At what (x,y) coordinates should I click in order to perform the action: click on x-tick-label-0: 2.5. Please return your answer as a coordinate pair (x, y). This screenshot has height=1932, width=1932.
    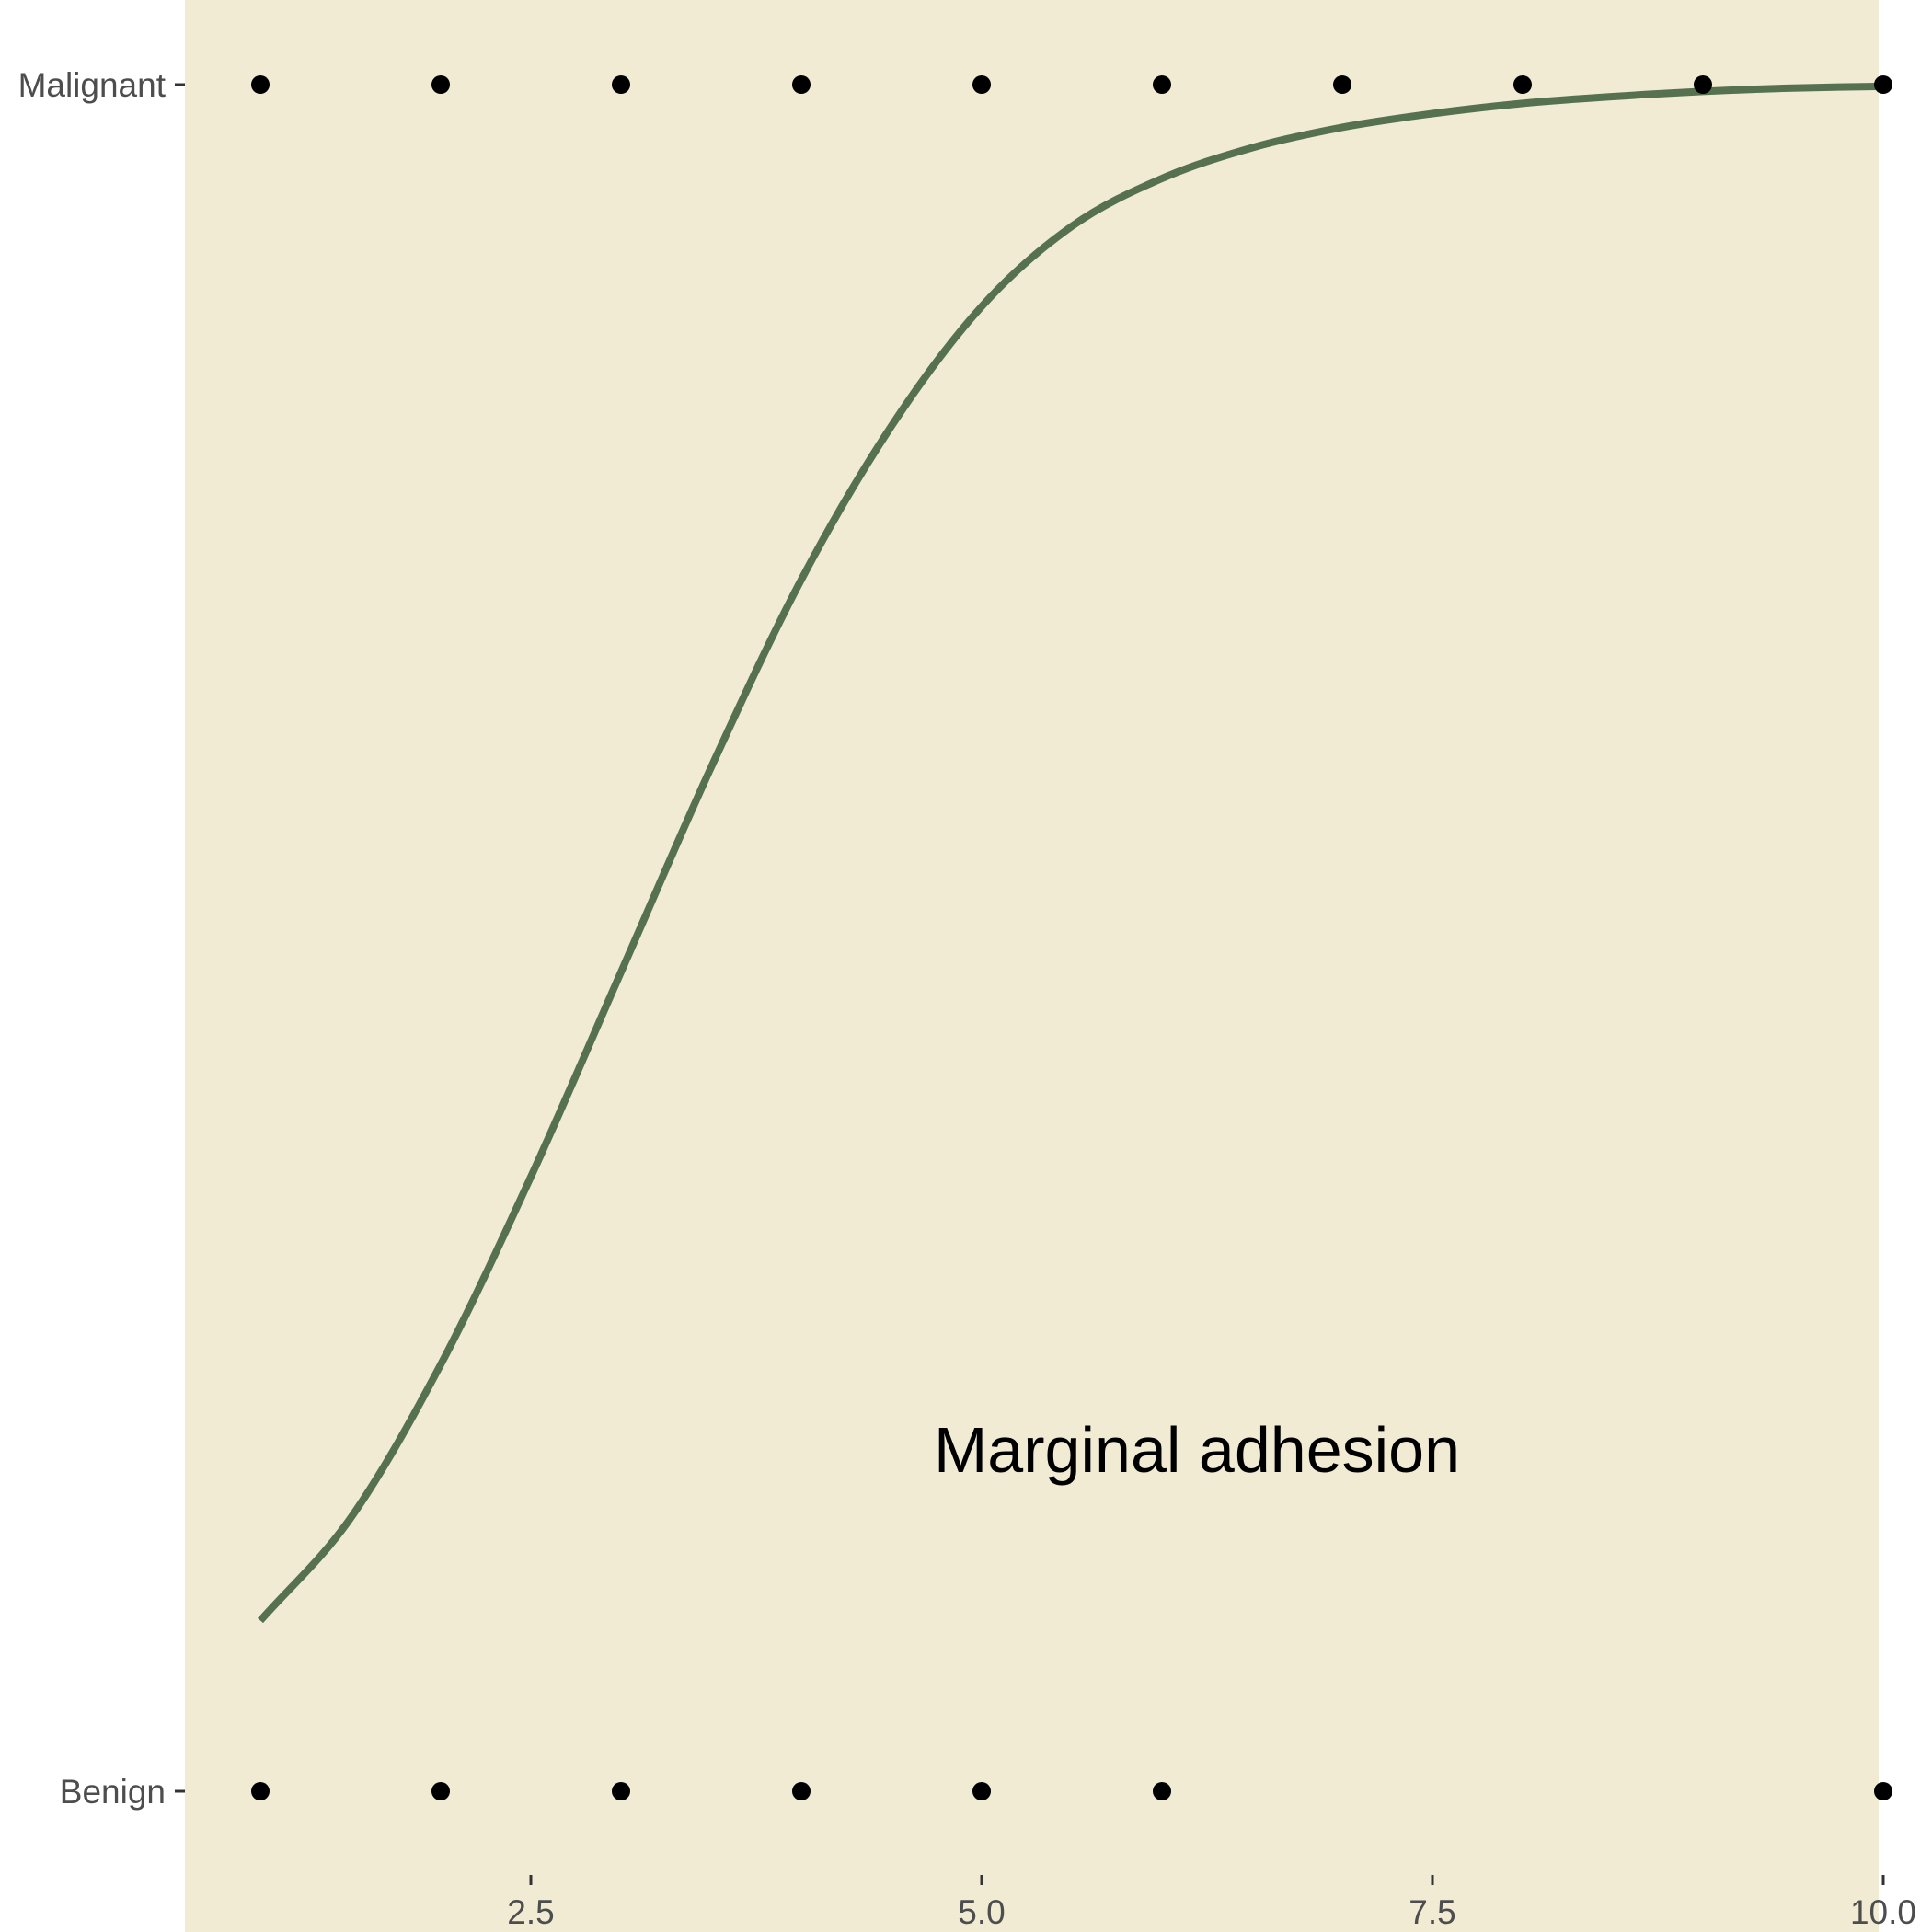
    Looking at the image, I should click on (530, 1912).